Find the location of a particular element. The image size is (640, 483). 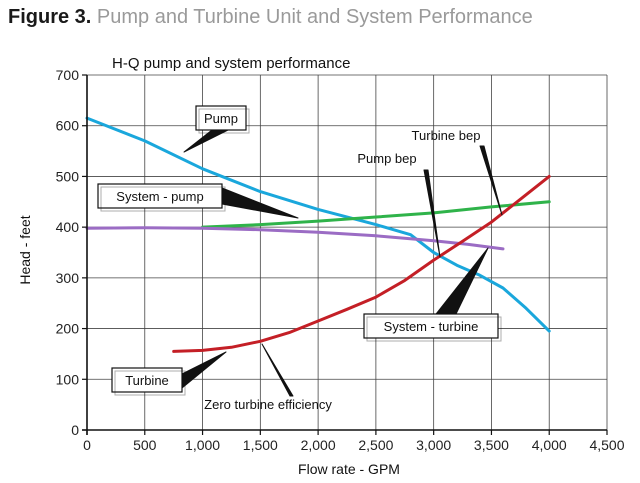

annotation-label: System - pump is located at coordinates (159, 196).